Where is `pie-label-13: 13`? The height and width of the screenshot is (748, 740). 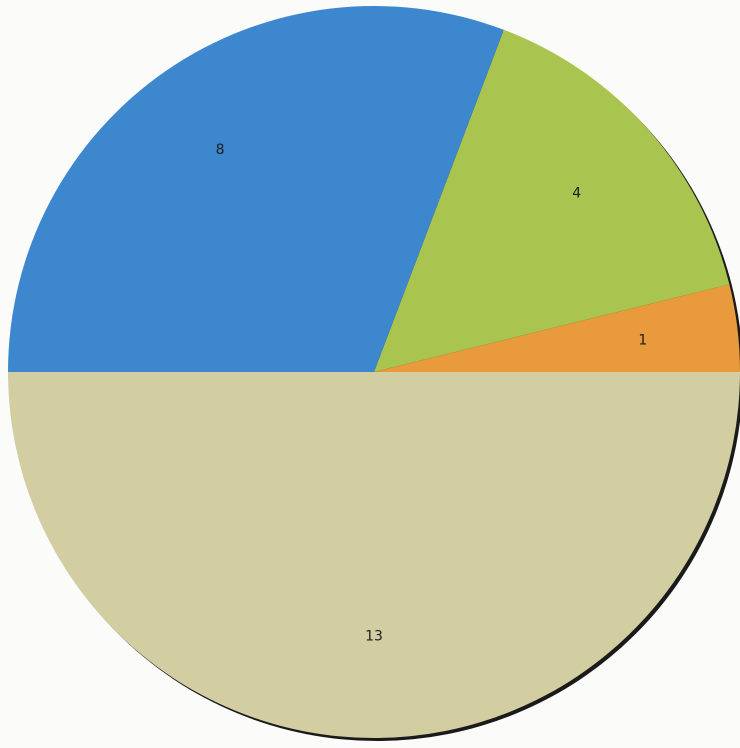 pie-label-13: 13 is located at coordinates (374, 637).